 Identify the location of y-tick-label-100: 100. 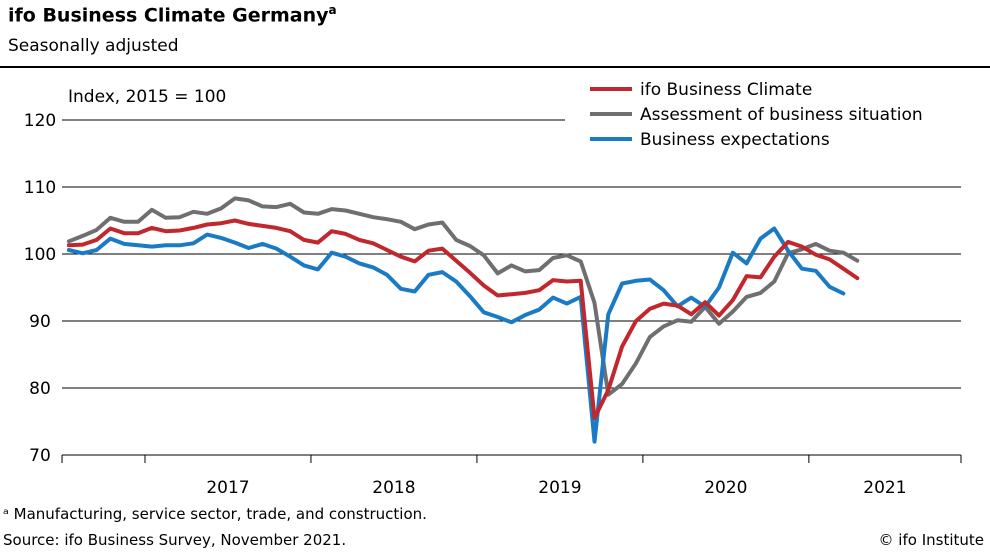
(40, 255).